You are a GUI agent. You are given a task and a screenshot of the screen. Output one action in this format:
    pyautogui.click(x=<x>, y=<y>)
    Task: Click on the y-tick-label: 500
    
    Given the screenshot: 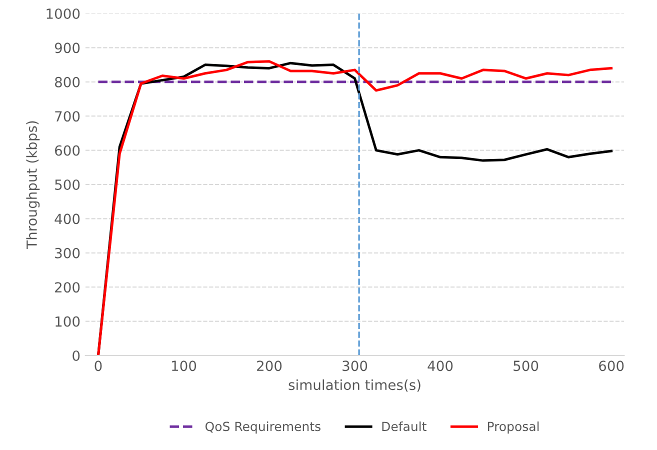 What is the action you would take?
    pyautogui.click(x=67, y=184)
    